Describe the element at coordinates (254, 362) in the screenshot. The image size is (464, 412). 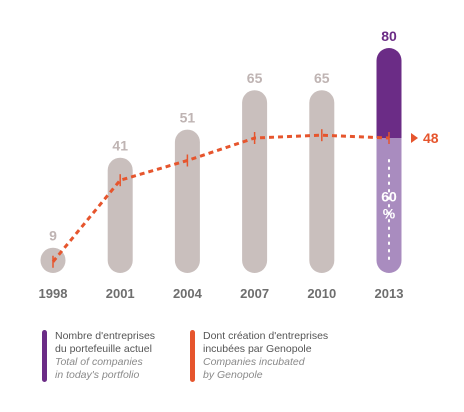
I see `legend-incubated-en-1: Companies incubated` at that location.